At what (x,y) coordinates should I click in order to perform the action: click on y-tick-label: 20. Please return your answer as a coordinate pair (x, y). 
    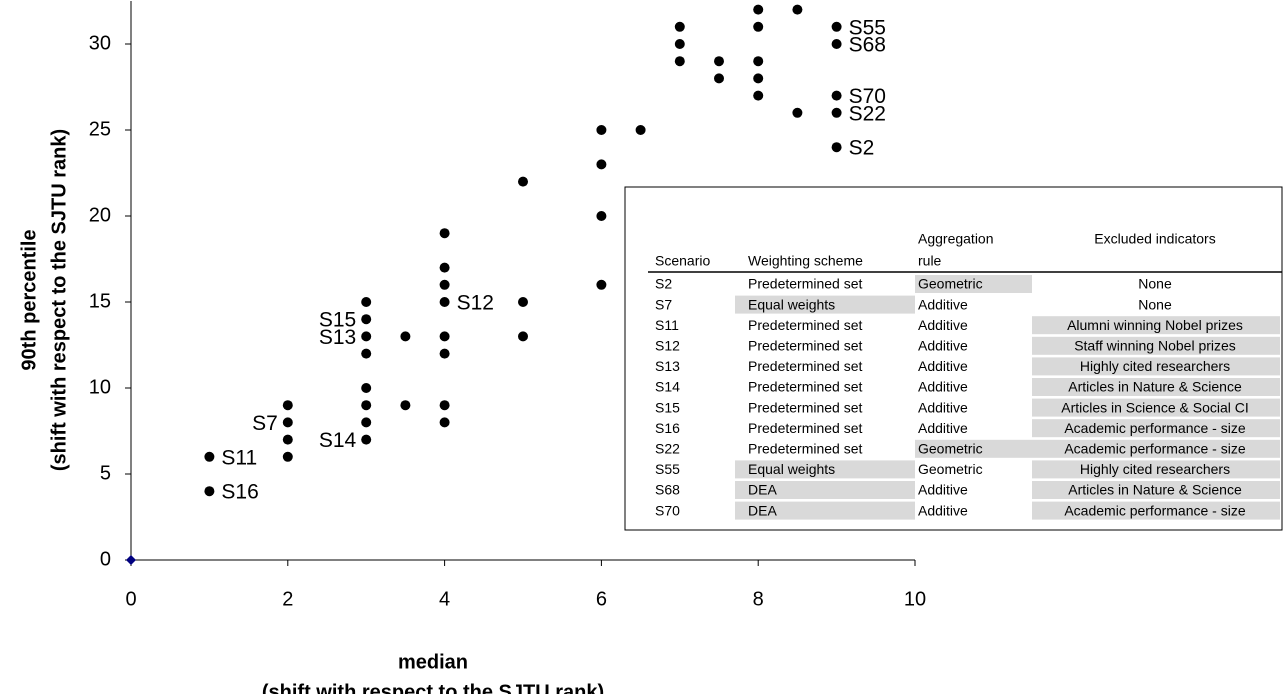
    Looking at the image, I should click on (100, 215).